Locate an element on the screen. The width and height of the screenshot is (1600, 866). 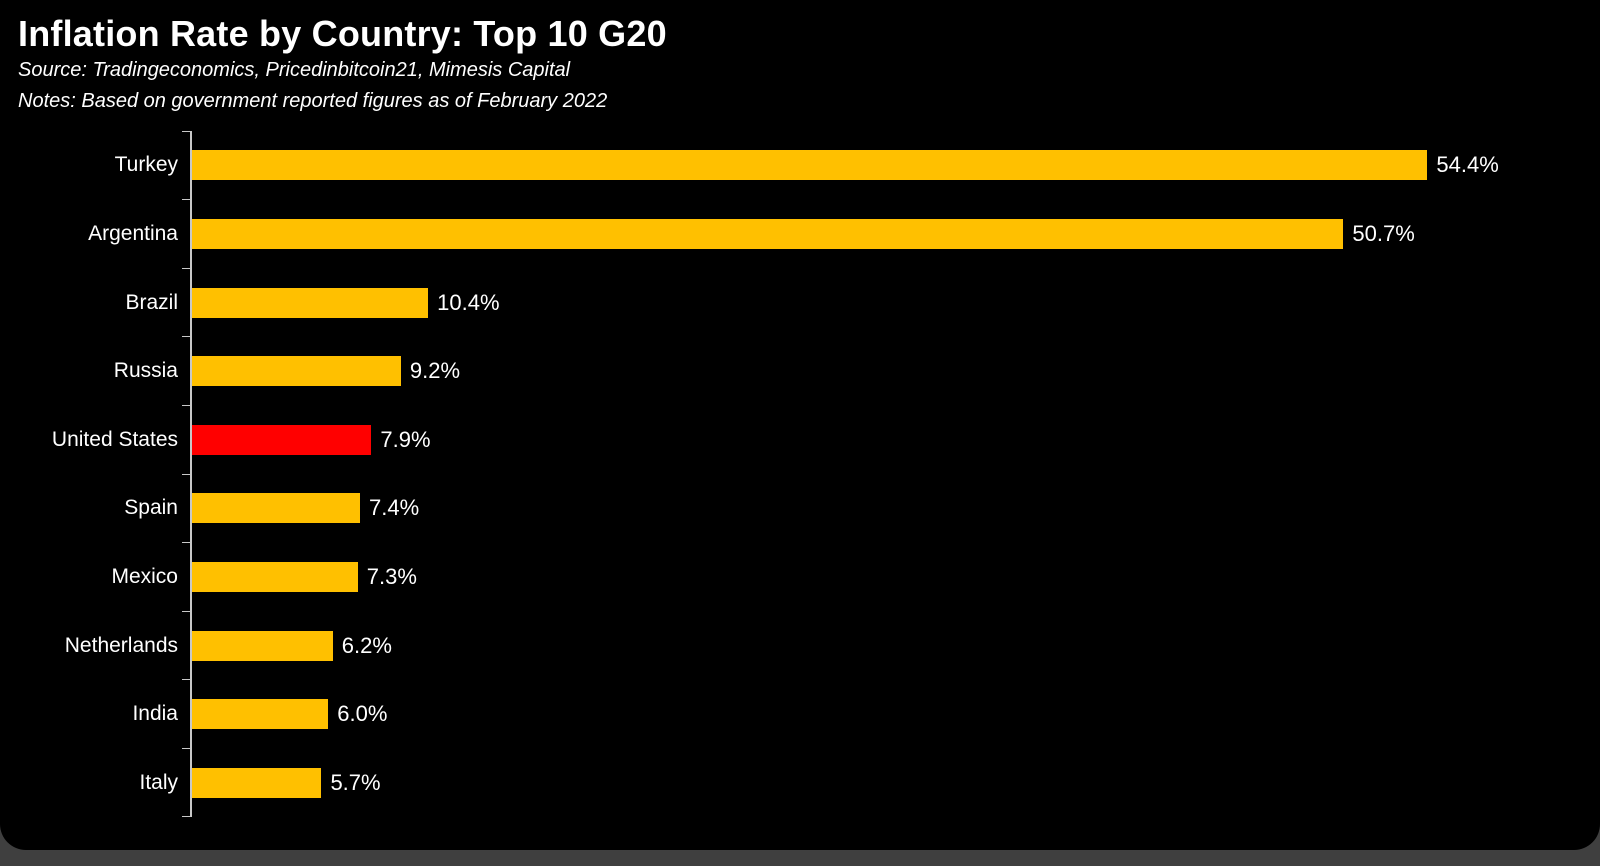
bar-track: 10.4% is located at coordinates (895, 302).